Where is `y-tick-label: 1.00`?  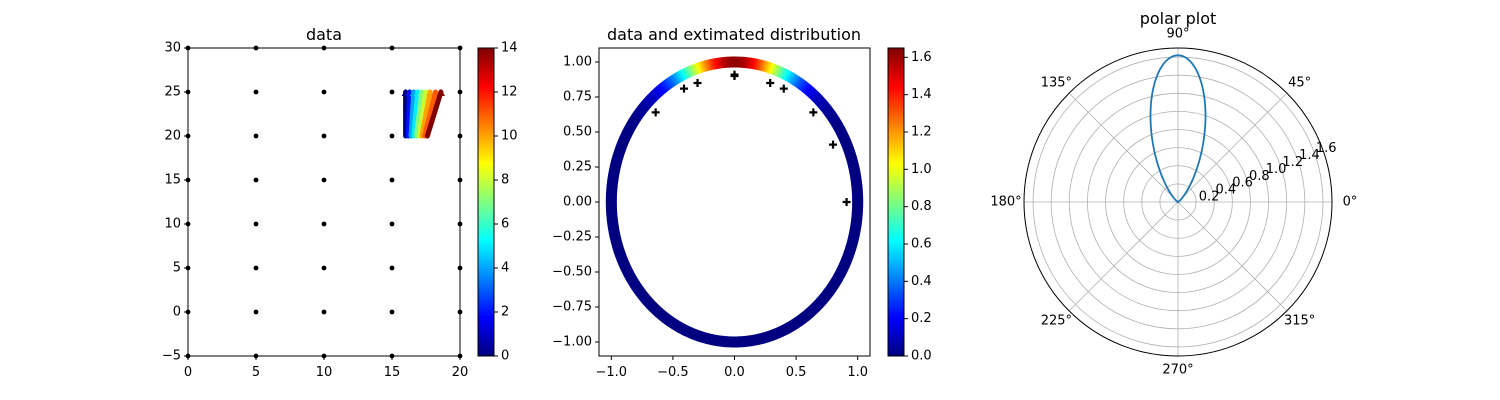 y-tick-label: 1.00 is located at coordinates (577, 62).